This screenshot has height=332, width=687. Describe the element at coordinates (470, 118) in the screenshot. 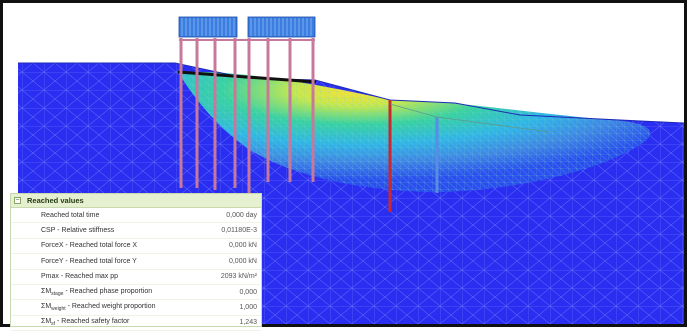

I see `anchor-lines` at that location.